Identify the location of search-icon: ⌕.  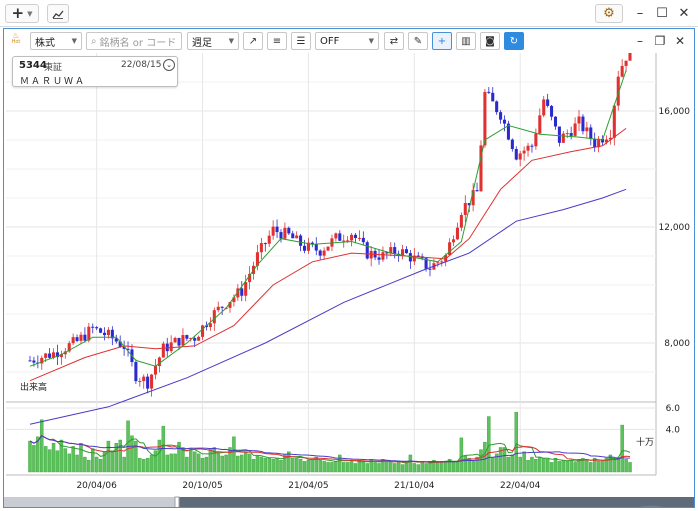
(94, 41).